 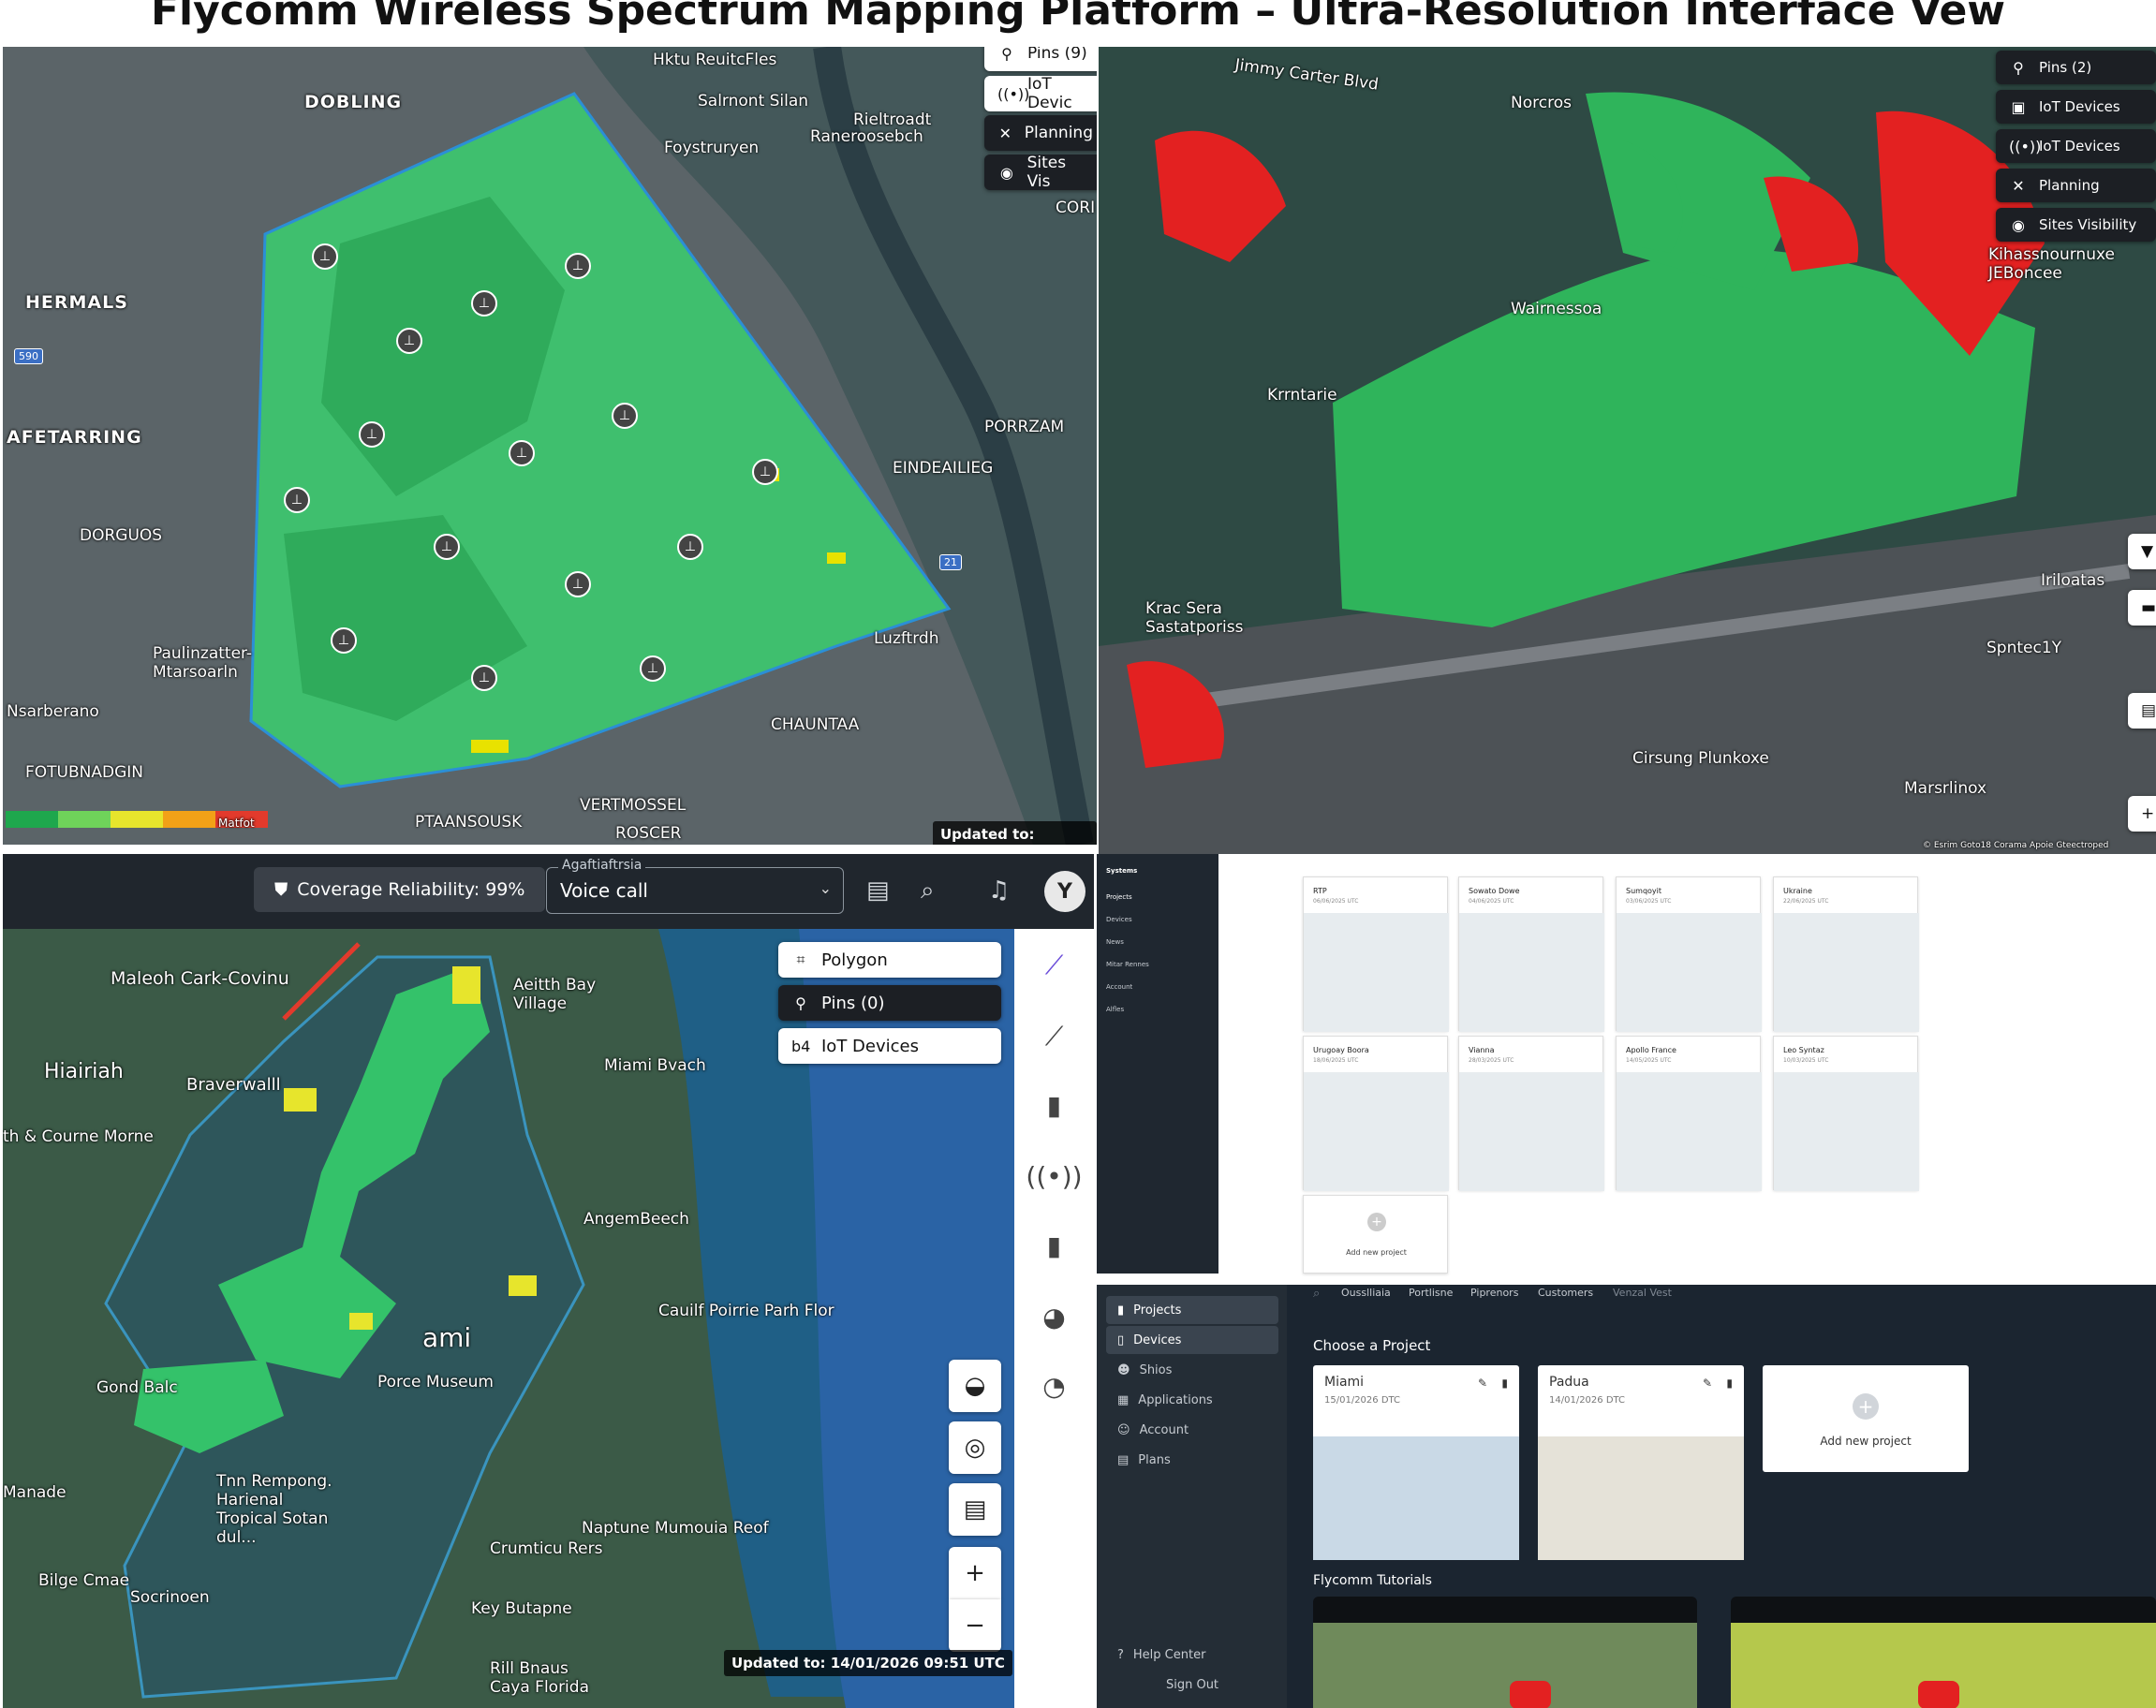 I want to click on pins-toggle: ⚲ Pins (2), so click(x=2076, y=67).